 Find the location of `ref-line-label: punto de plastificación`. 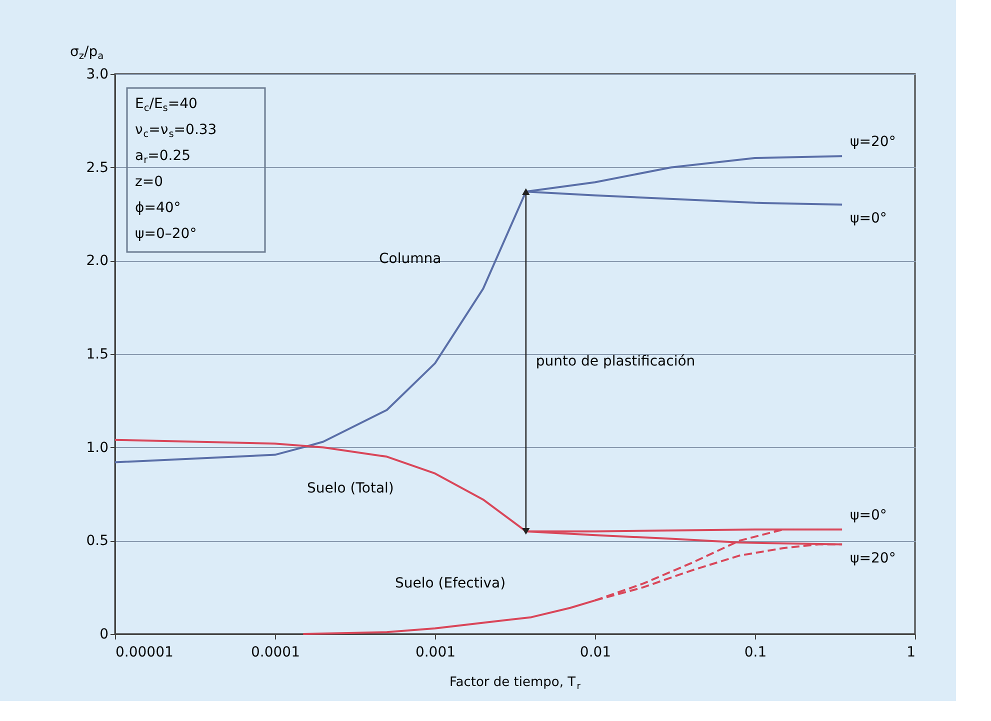

ref-line-label: punto de plastificación is located at coordinates (616, 361).